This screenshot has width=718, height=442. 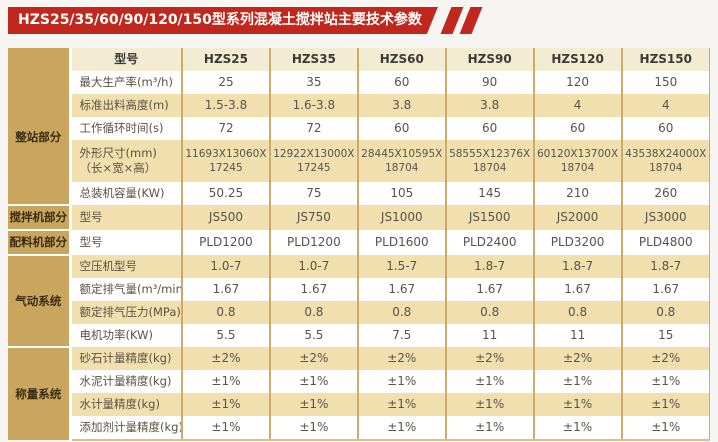 What do you see at coordinates (401, 242) in the screenshot?
I see `spec-value: PLD1600` at bounding box center [401, 242].